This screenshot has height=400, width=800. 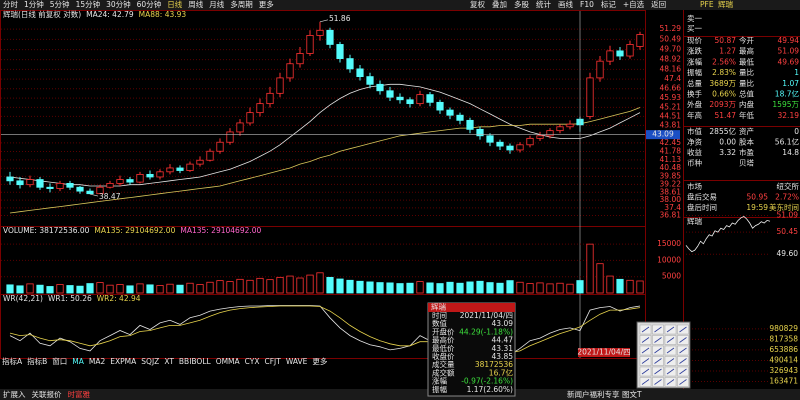 I want to click on toolbar-item: 多股, so click(x=521, y=4).